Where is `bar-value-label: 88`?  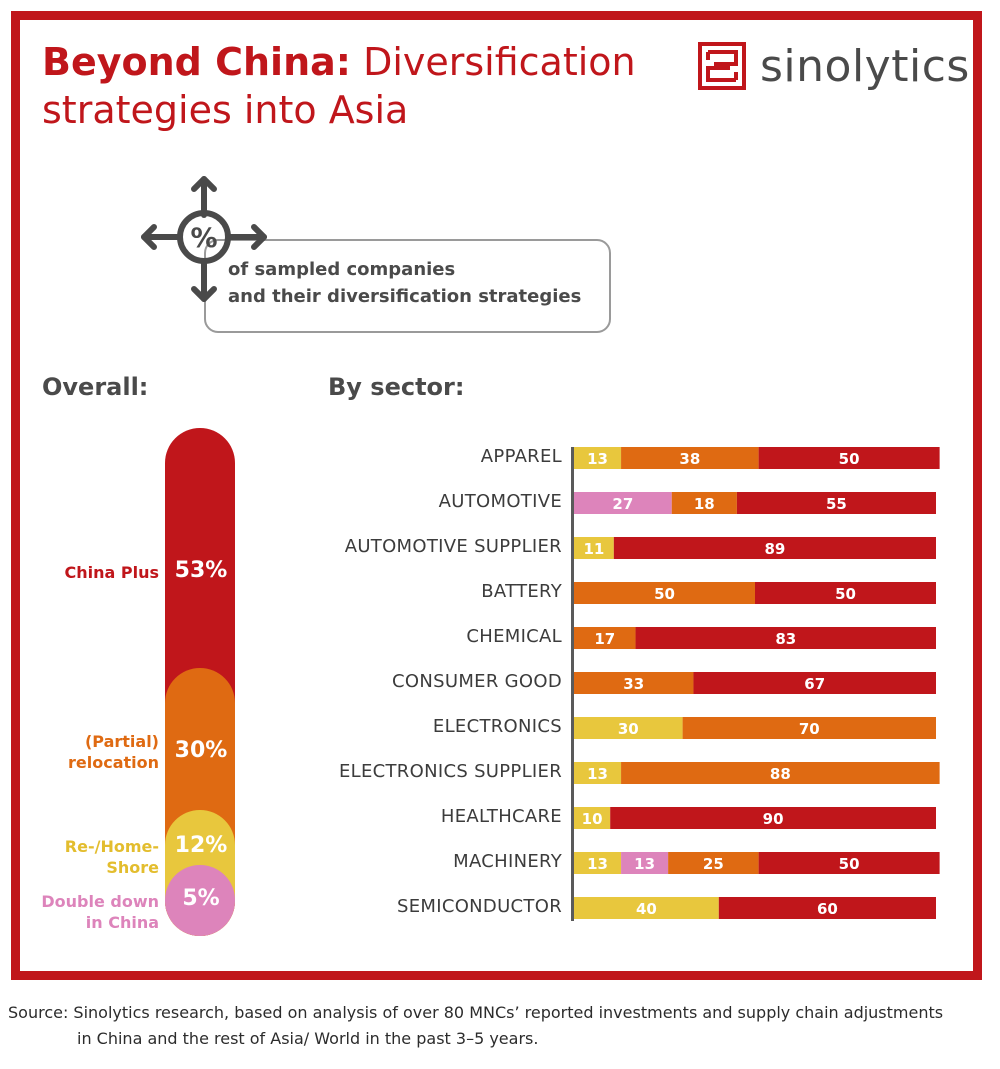
bar-value-label: 88 is located at coordinates (780, 774).